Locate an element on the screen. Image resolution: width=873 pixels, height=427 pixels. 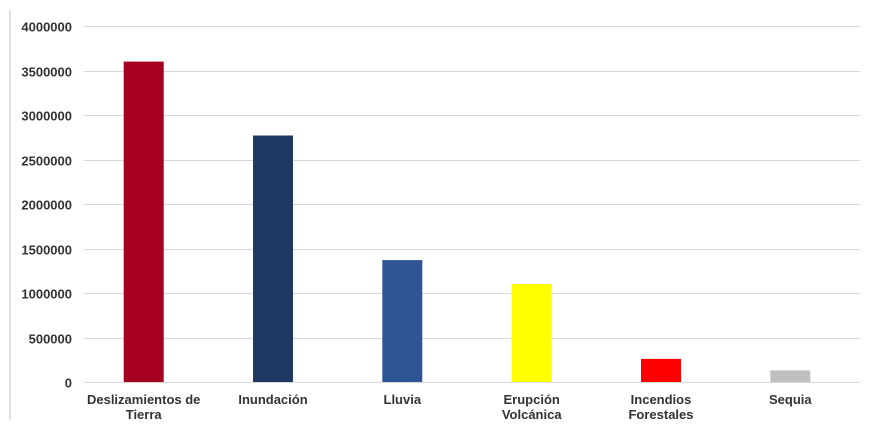
y-tick-label: 3000000 is located at coordinates (46, 116).